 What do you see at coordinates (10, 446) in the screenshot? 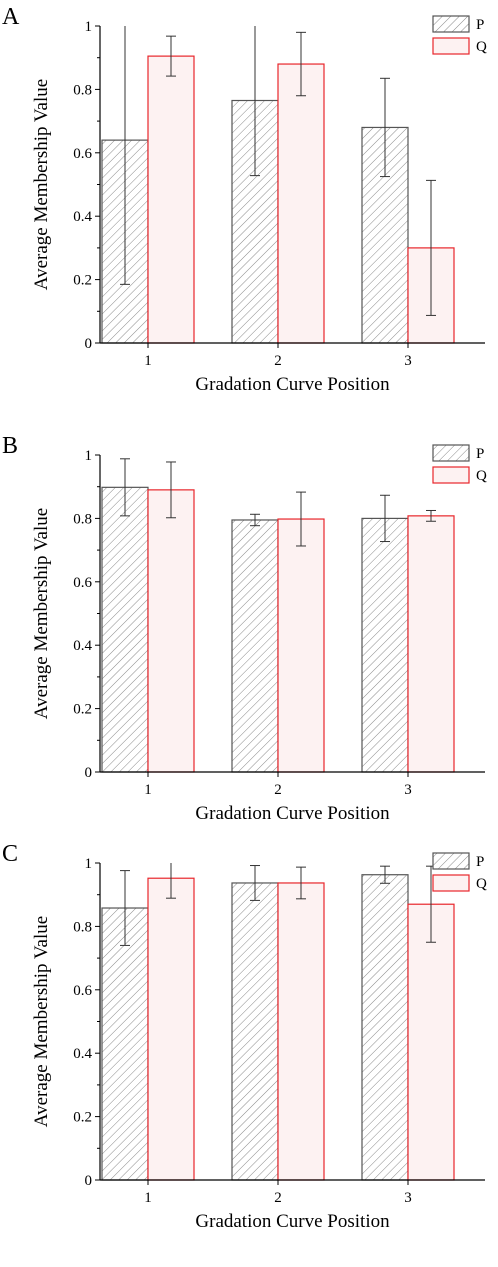
I see `panel-letter: B` at bounding box center [10, 446].